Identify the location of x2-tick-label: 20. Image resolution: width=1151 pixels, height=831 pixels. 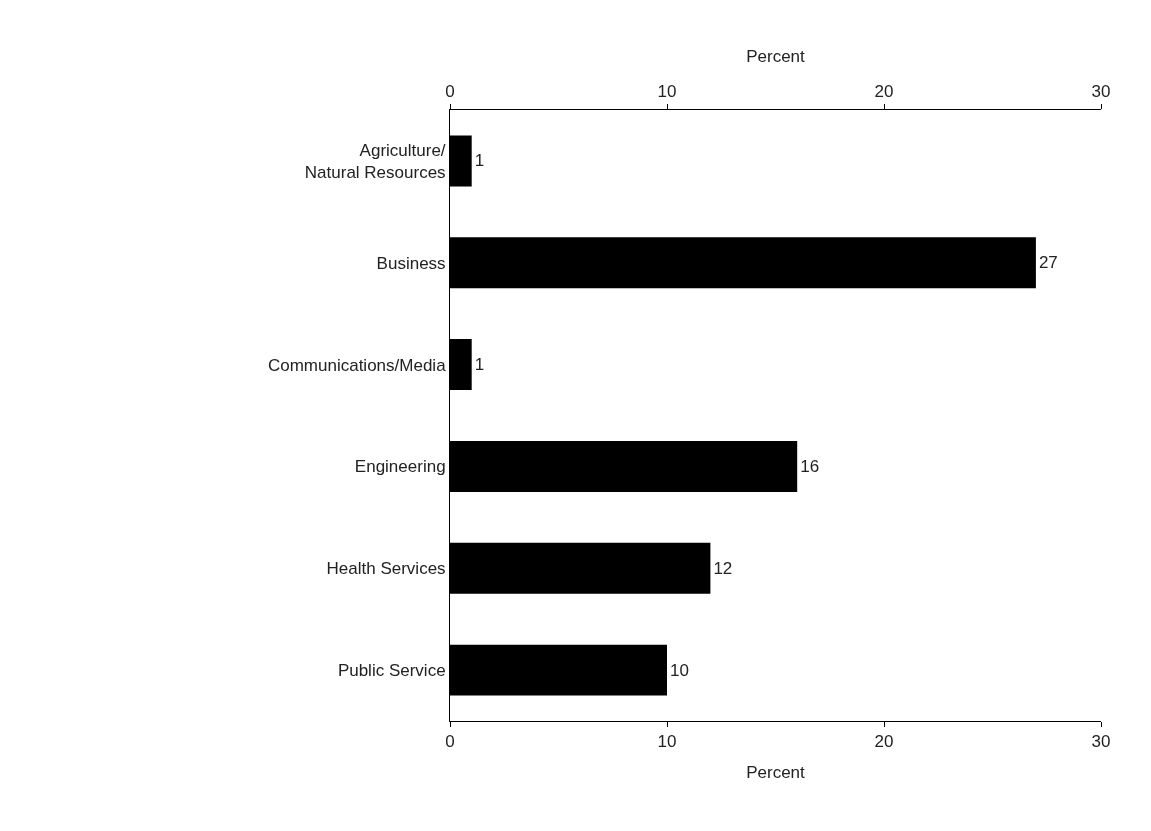
(884, 742).